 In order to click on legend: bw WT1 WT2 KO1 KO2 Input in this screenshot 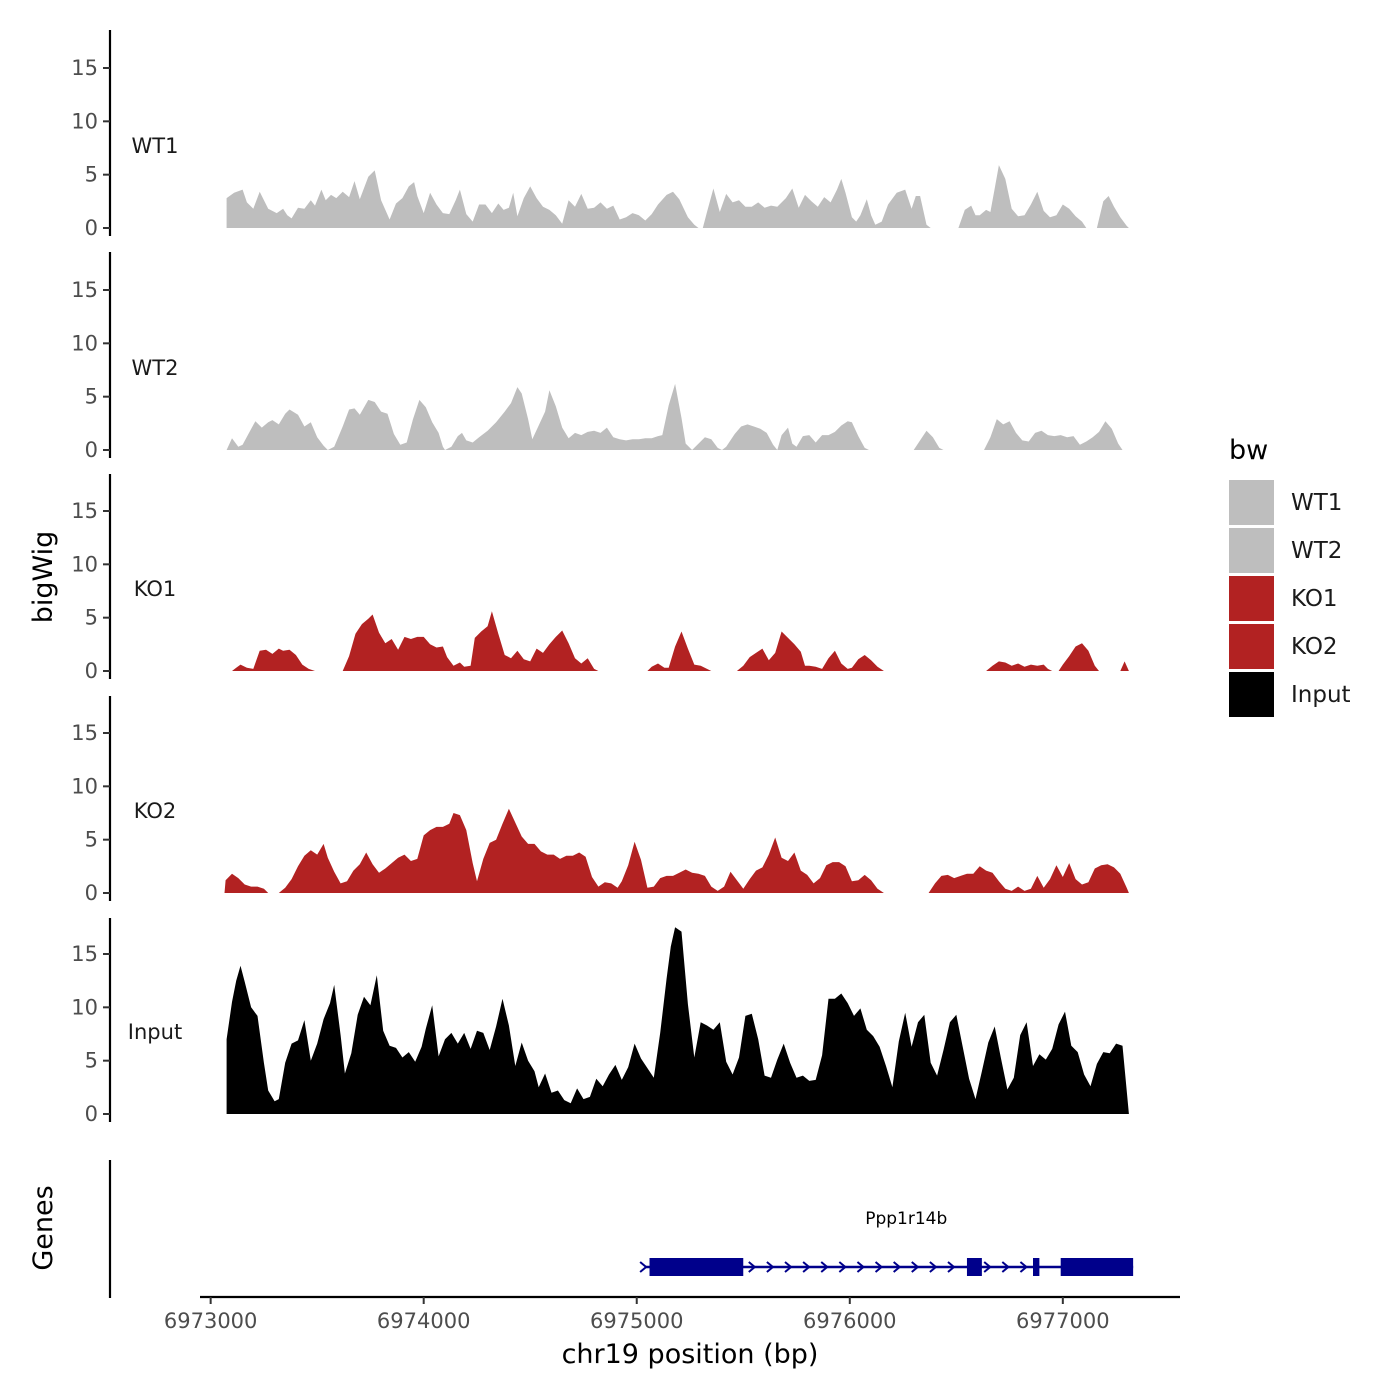, I will do `click(1290, 576)`.